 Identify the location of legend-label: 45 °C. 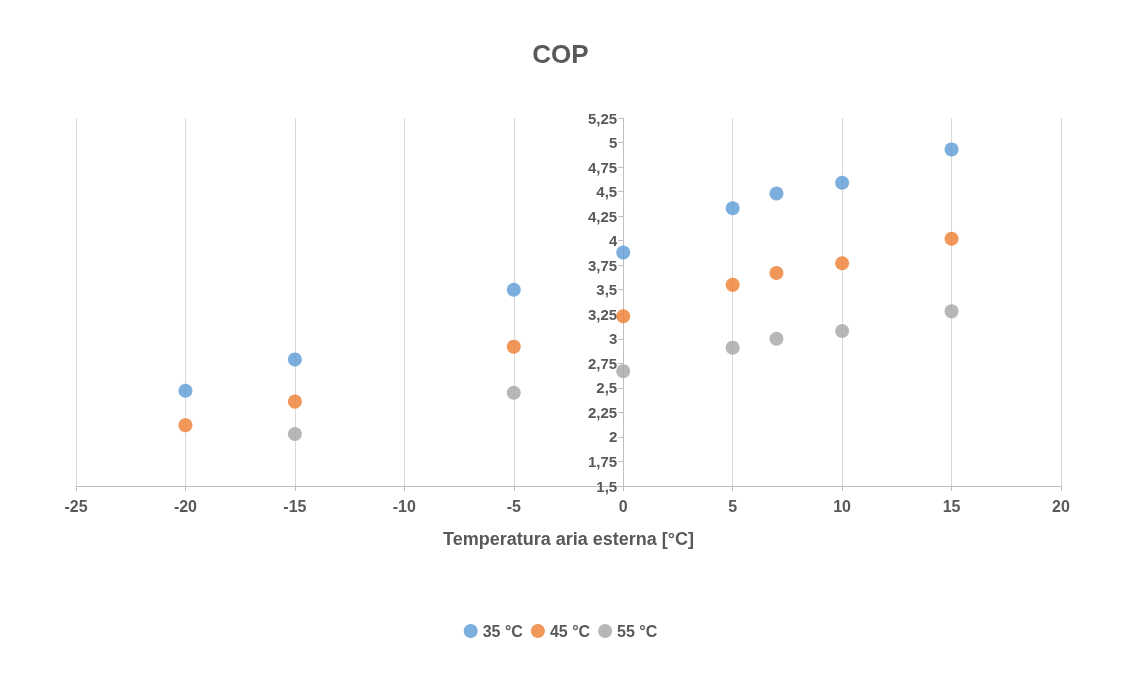
(570, 631).